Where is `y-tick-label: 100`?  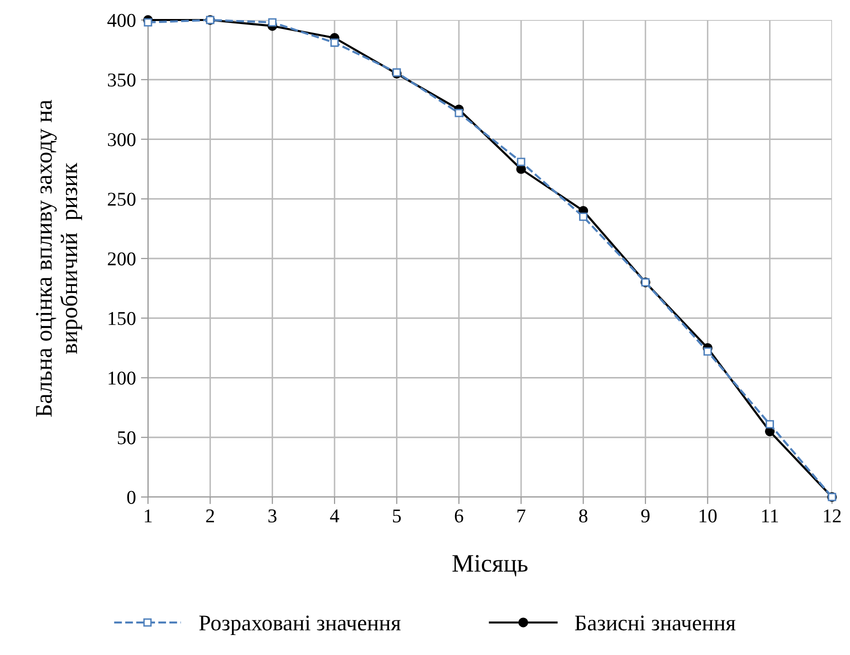 y-tick-label: 100 is located at coordinates (122, 378).